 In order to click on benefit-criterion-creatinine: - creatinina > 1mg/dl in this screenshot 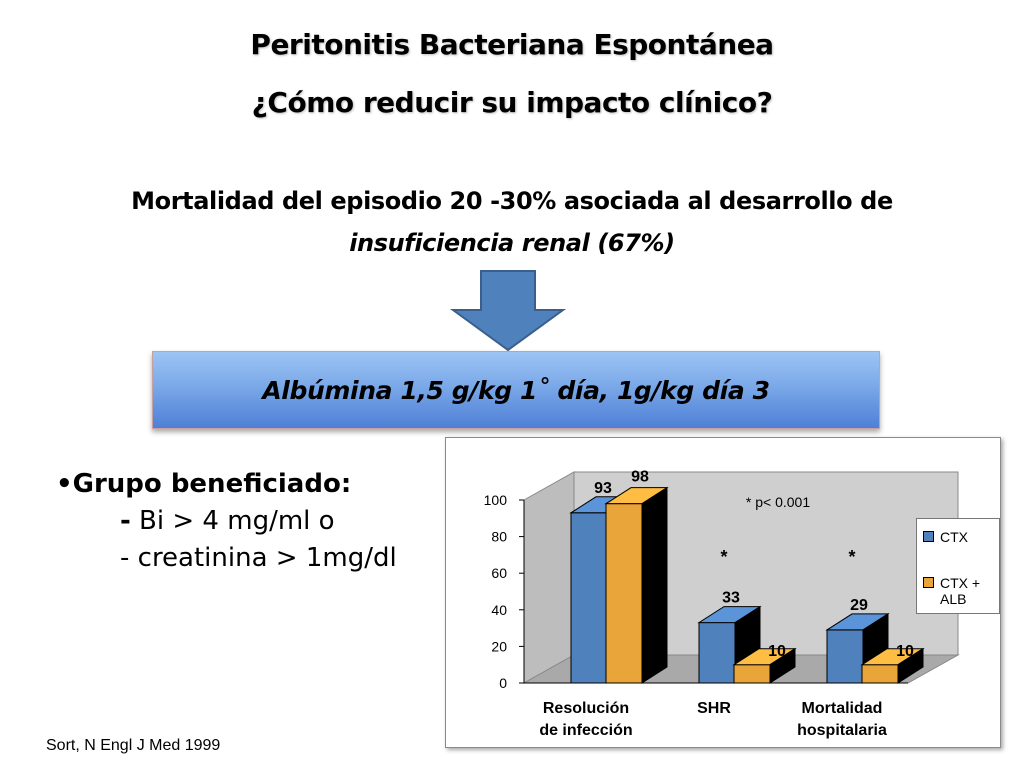, I will do `click(258, 558)`.